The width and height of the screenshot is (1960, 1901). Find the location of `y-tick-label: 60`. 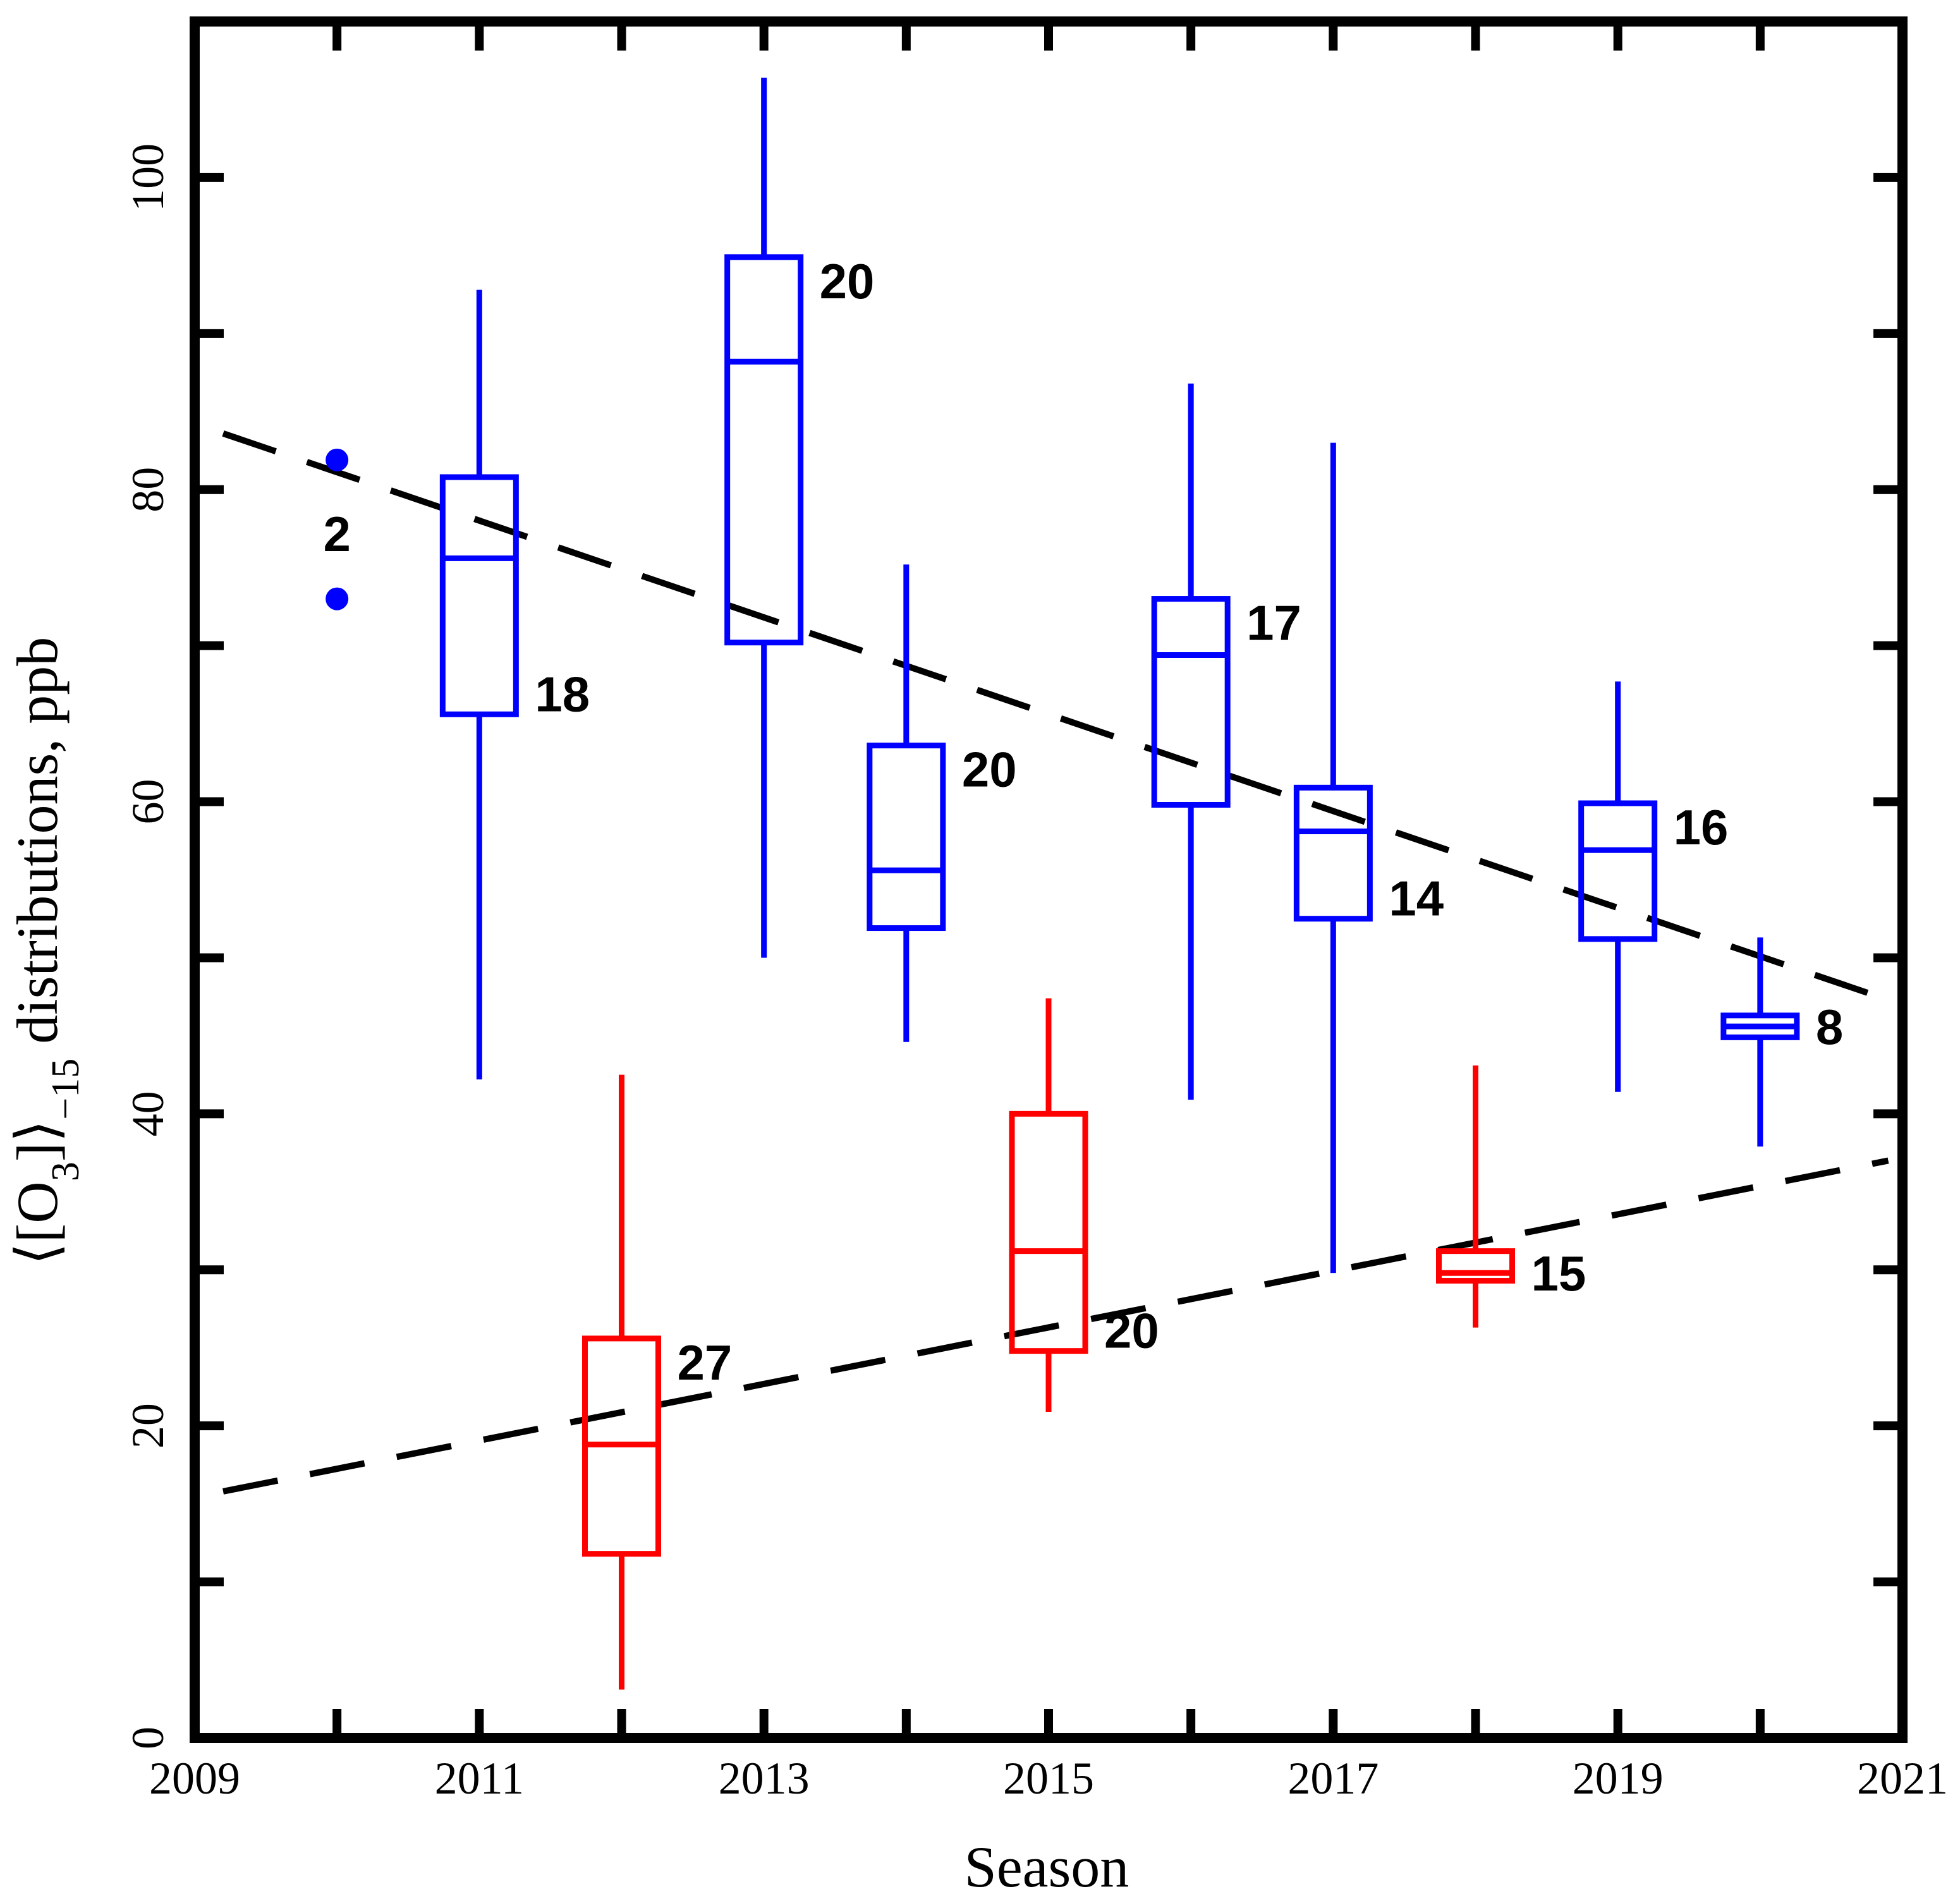

y-tick-label: 60 is located at coordinates (148, 802).